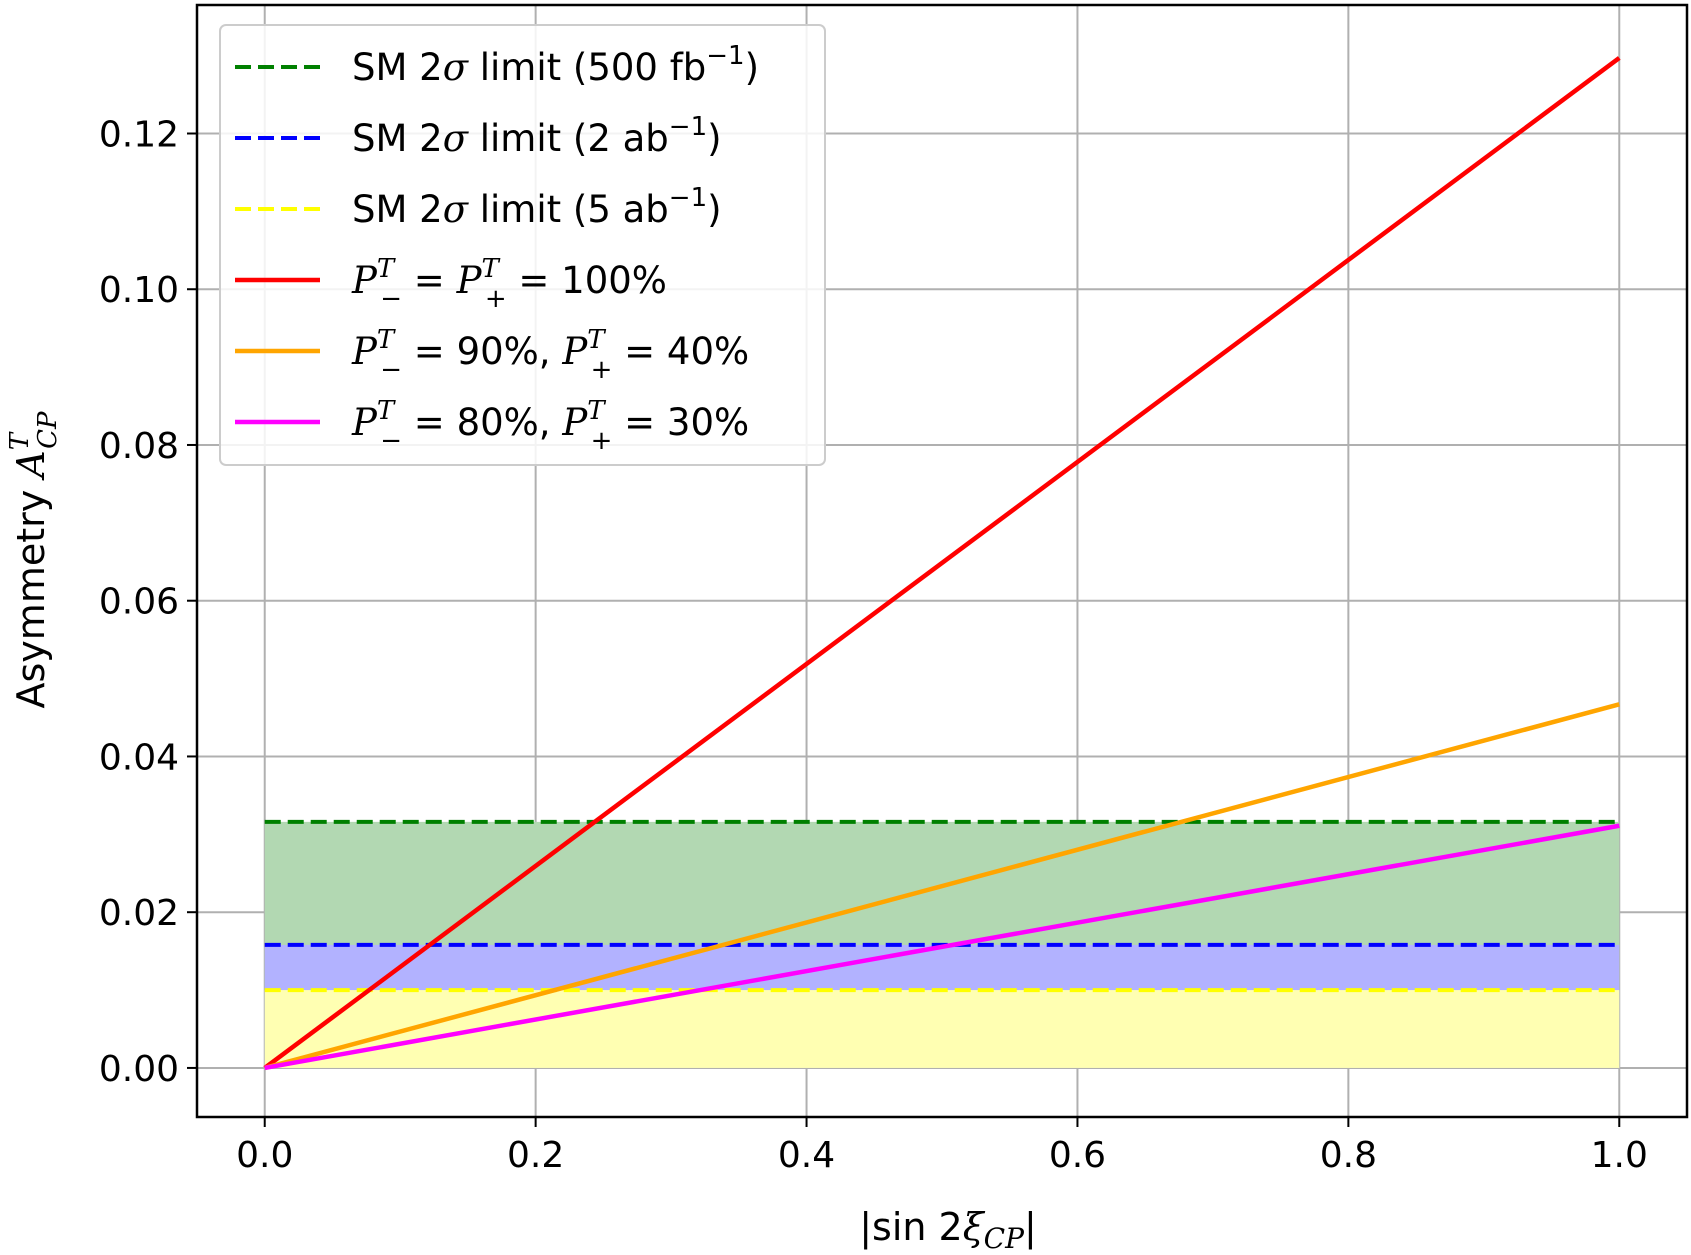 The width and height of the screenshot is (1691, 1255). I want to click on x-tick-label: 0.8, so click(1348, 1155).